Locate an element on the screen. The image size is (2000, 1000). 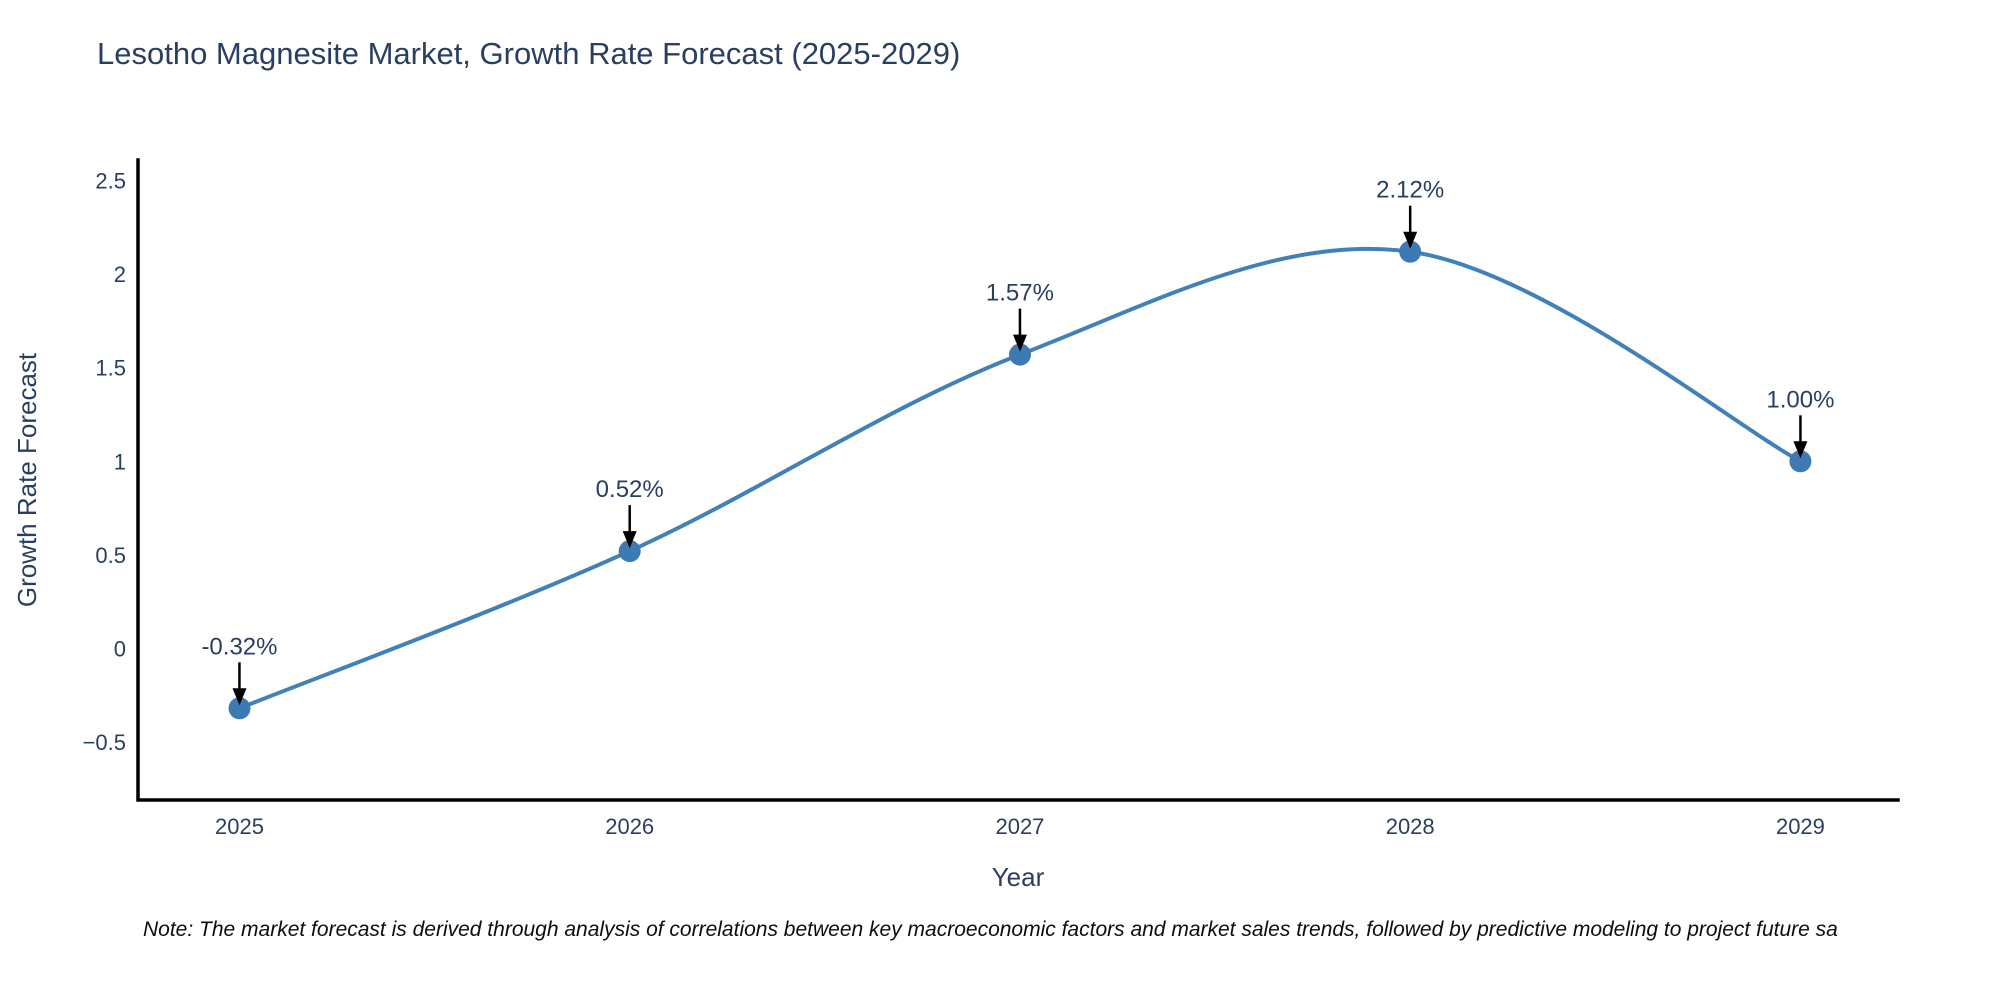
point-value-label: 1.57% is located at coordinates (1020, 293).